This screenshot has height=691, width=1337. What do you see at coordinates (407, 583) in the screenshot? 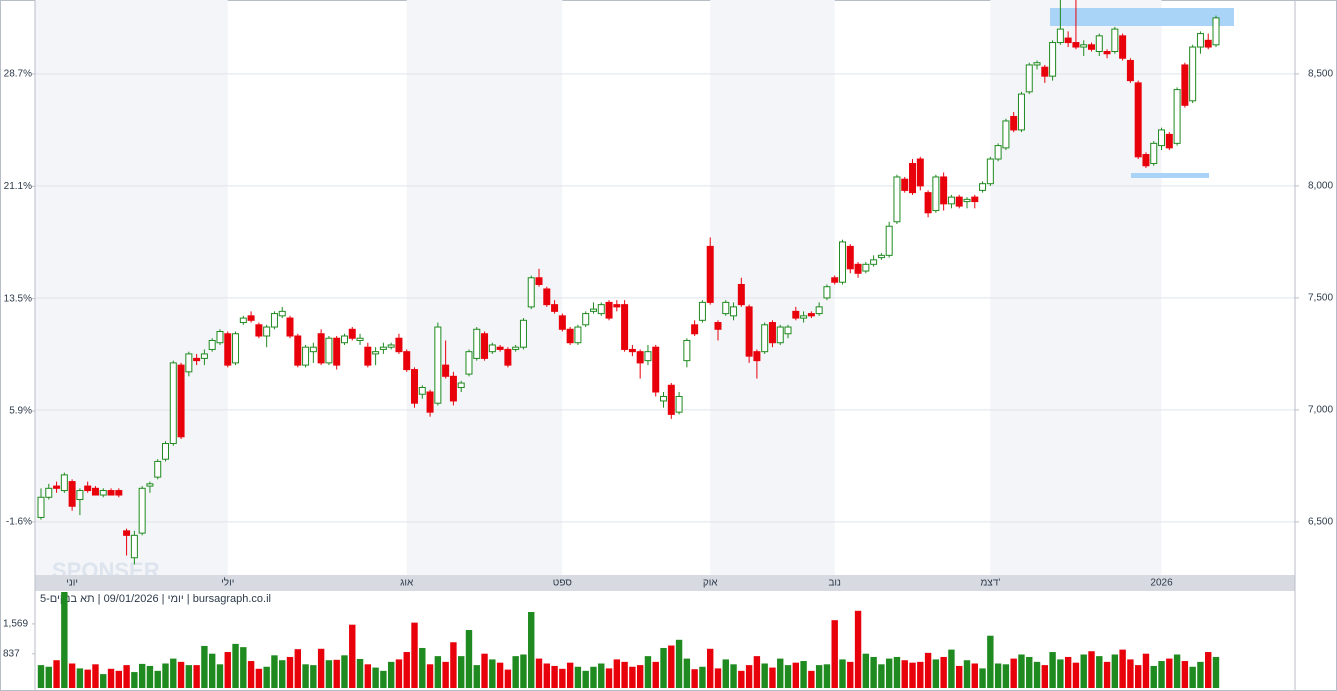
I see `x-tick-label: אוג` at bounding box center [407, 583].